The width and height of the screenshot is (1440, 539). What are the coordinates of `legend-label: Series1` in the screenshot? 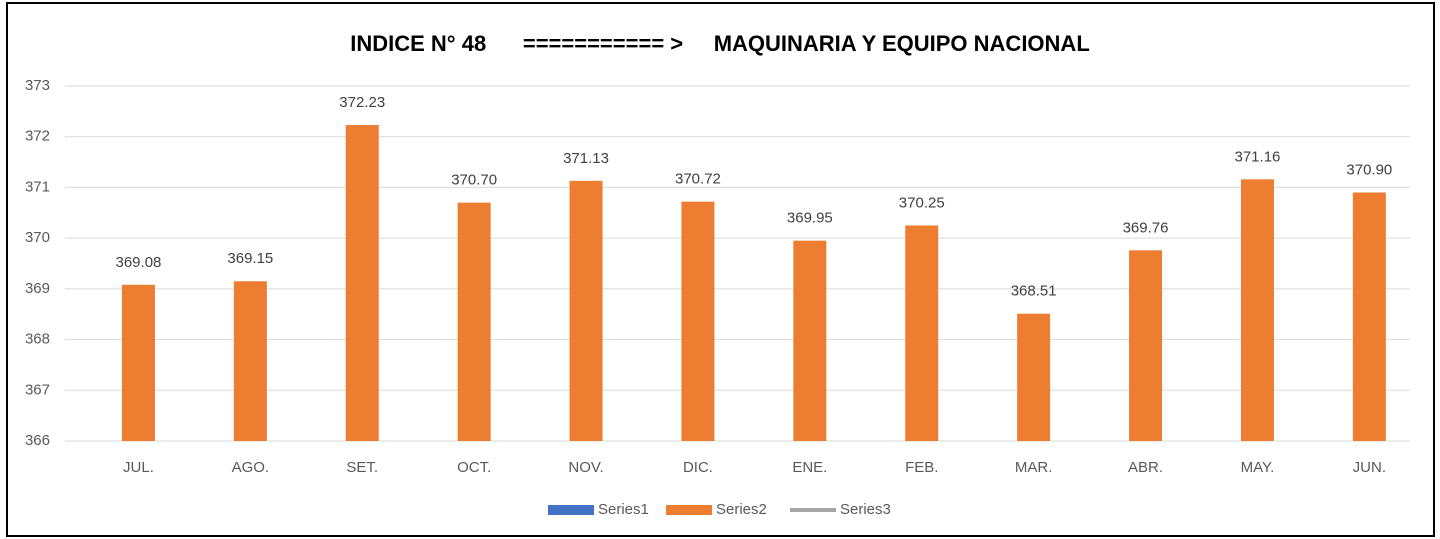 It's located at (623, 509).